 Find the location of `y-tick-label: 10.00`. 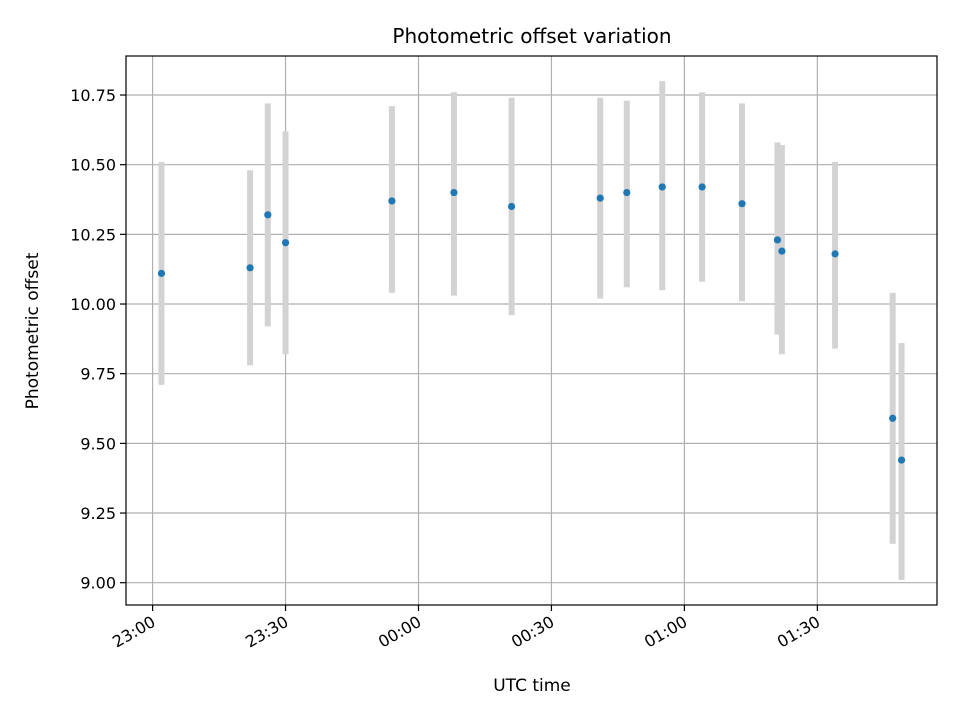

y-tick-label: 10.00 is located at coordinates (93, 304).